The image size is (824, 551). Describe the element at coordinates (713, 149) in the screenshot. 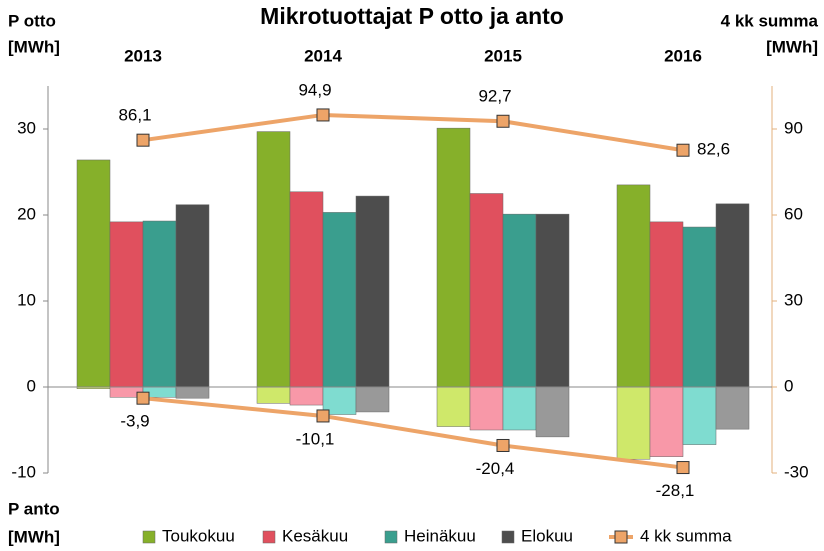

I see `data-label: 82,6` at that location.